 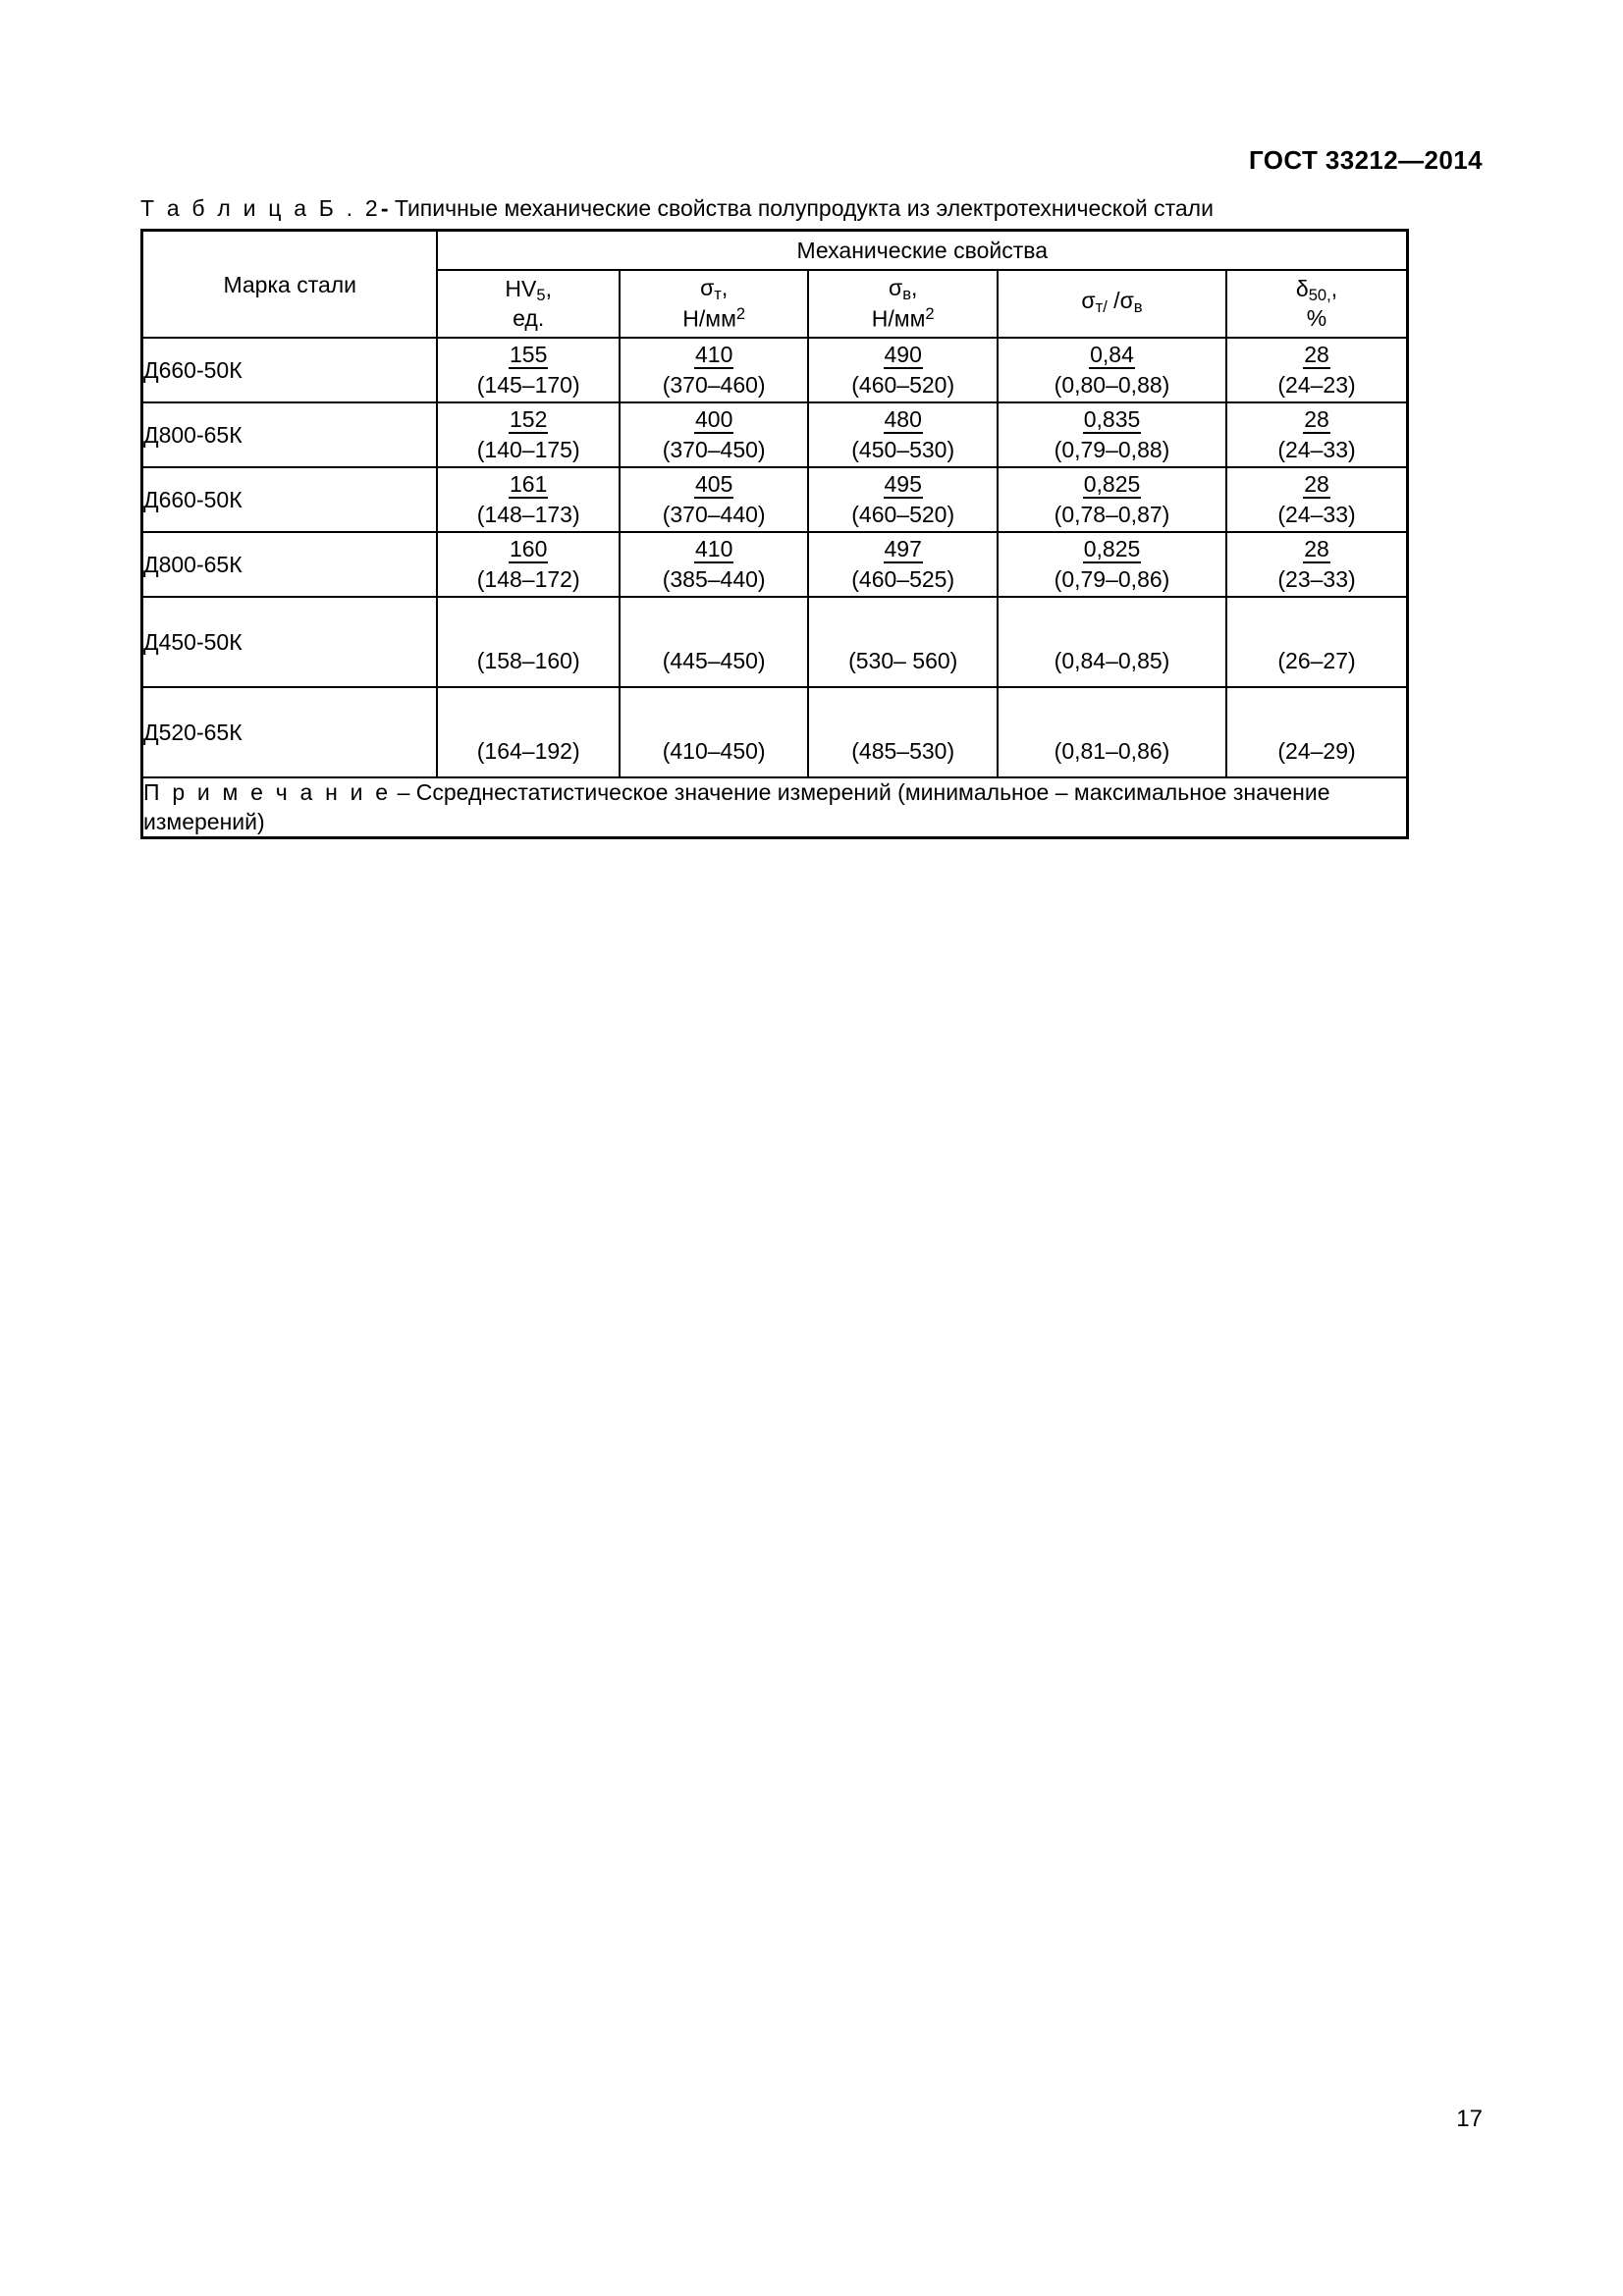 I want to click on column-header-sigma-v: σв, Н/мм2, so click(x=903, y=304).